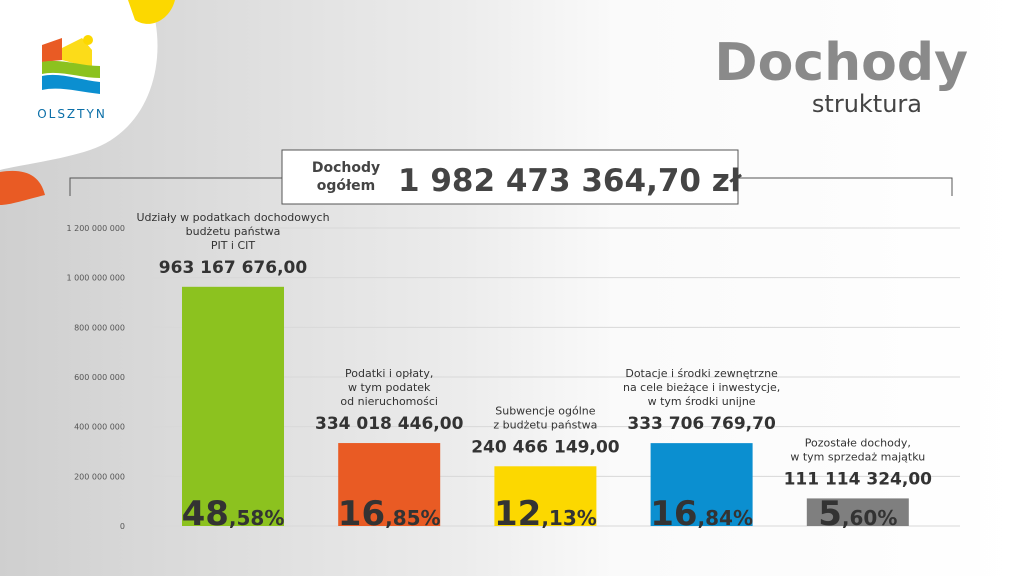 Image resolution: width=1024 pixels, height=576 pixels. What do you see at coordinates (858, 479) in the screenshot?
I see `value-label: 111 114 324,00` at bounding box center [858, 479].